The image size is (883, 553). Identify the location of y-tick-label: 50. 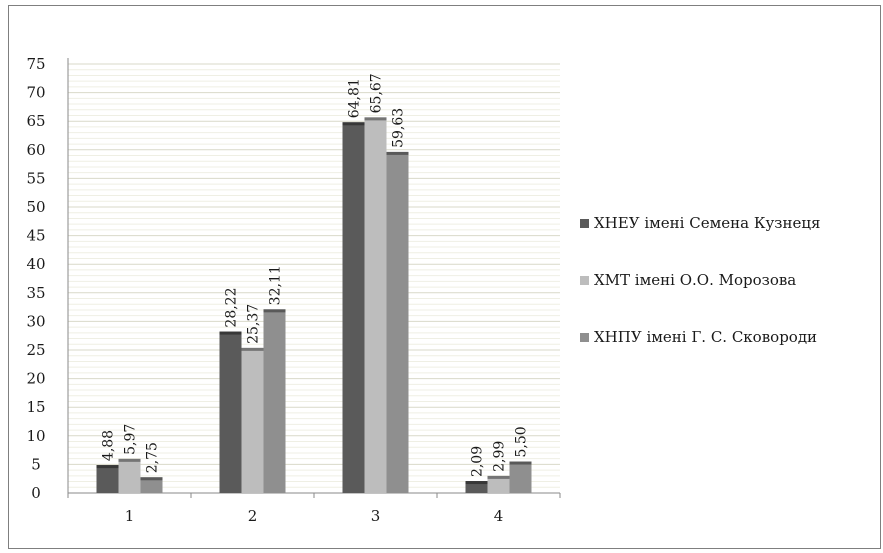
(35, 207).